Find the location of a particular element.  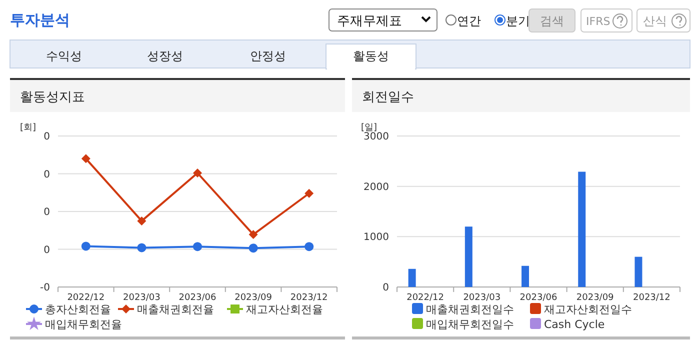

y-axis-title: [일] is located at coordinates (369, 128).